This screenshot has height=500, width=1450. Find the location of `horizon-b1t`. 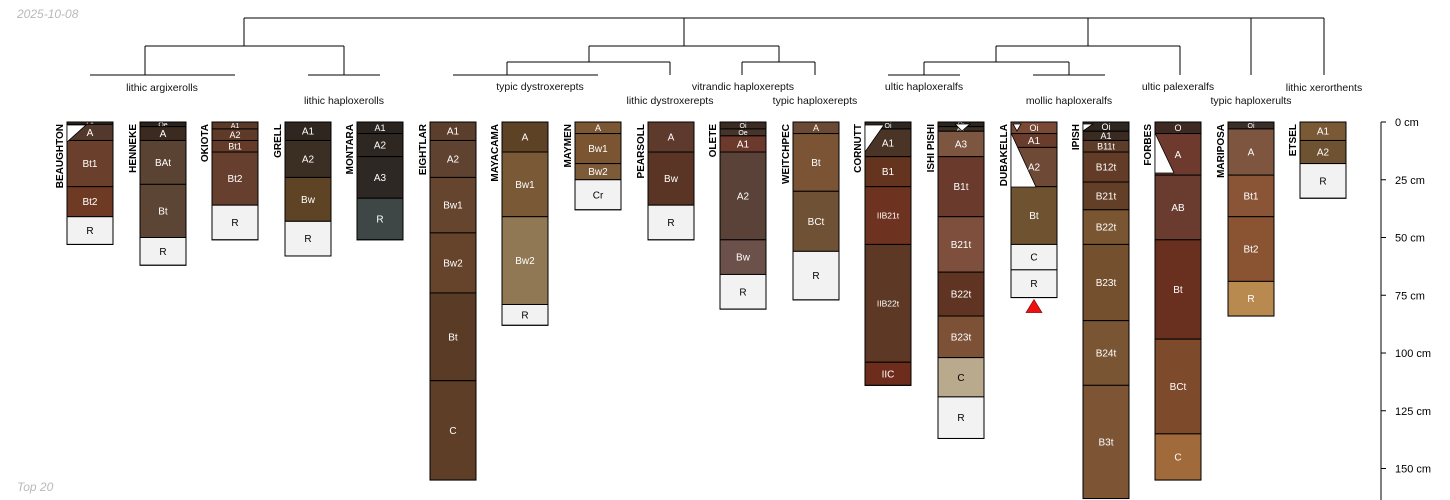

horizon-b1t is located at coordinates (961, 187).